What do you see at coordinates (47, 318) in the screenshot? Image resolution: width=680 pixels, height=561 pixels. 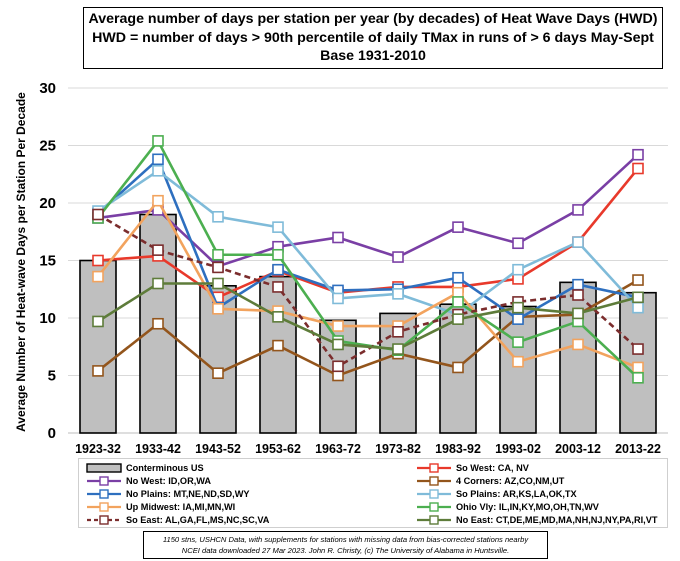 I see `y-tick-label: 10` at bounding box center [47, 318].